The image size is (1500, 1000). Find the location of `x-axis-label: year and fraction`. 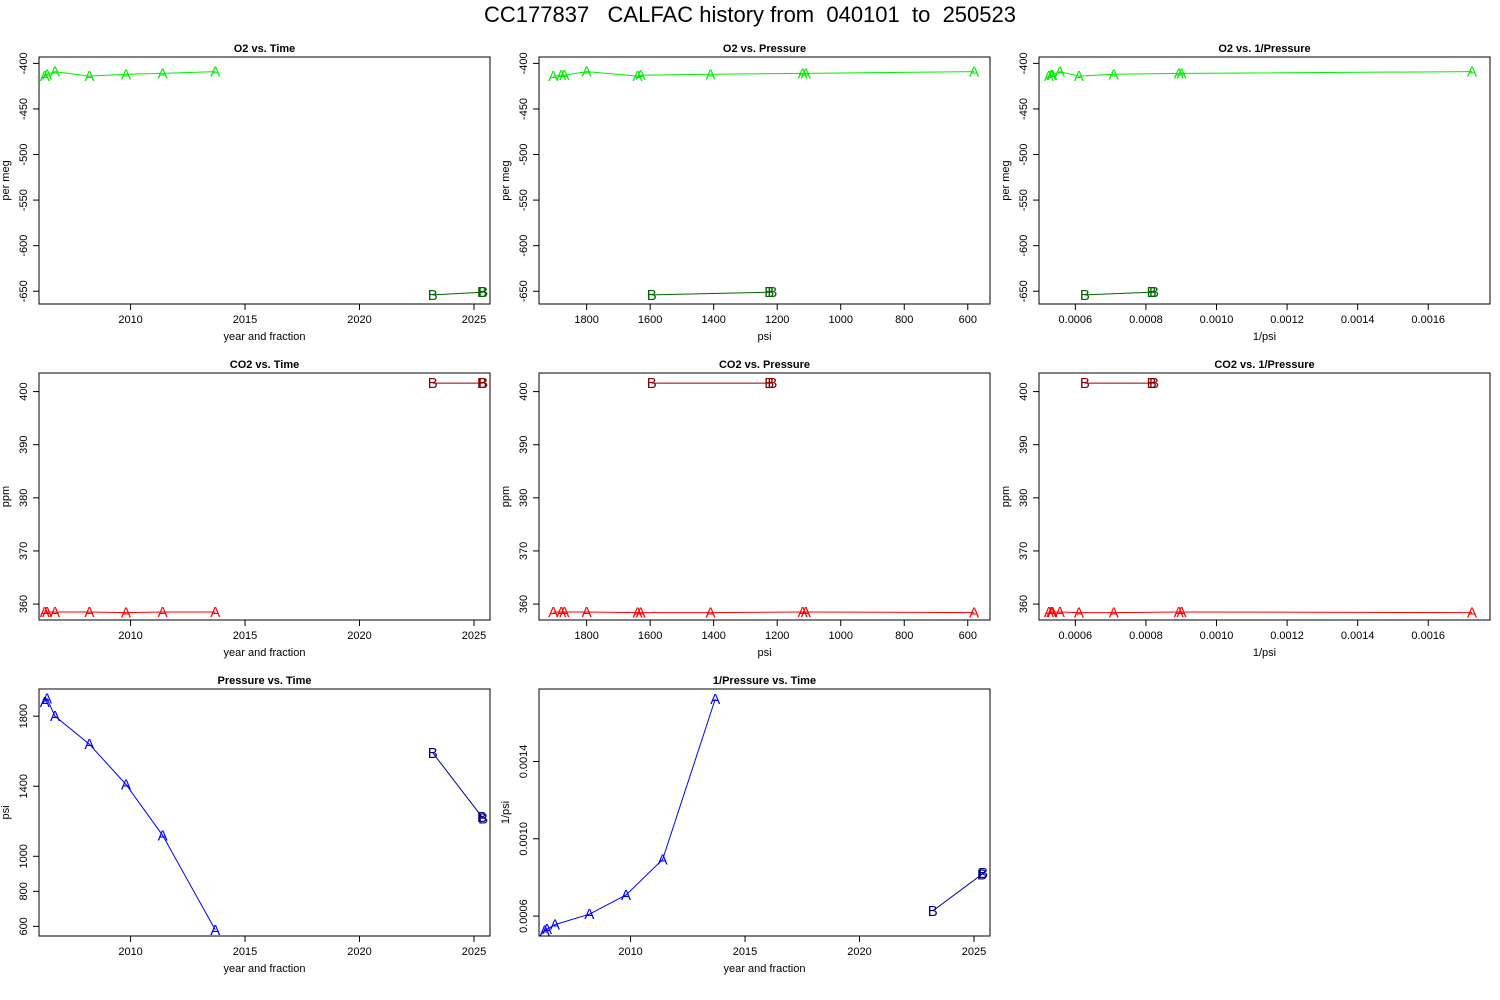

x-axis-label: year and fraction is located at coordinates (265, 337).